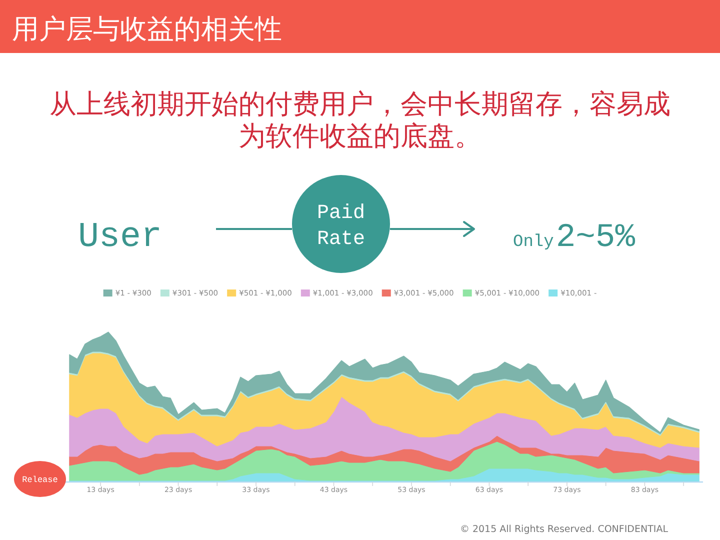 The height and width of the screenshot is (540, 720). I want to click on text: © 2015 All Rights Reserved. CONFIDENTIAL, so click(564, 529).